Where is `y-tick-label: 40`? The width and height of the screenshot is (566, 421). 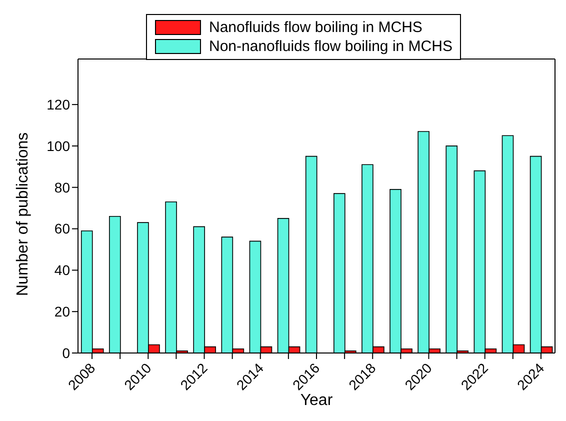
y-tick-label: 40 is located at coordinates (62, 270).